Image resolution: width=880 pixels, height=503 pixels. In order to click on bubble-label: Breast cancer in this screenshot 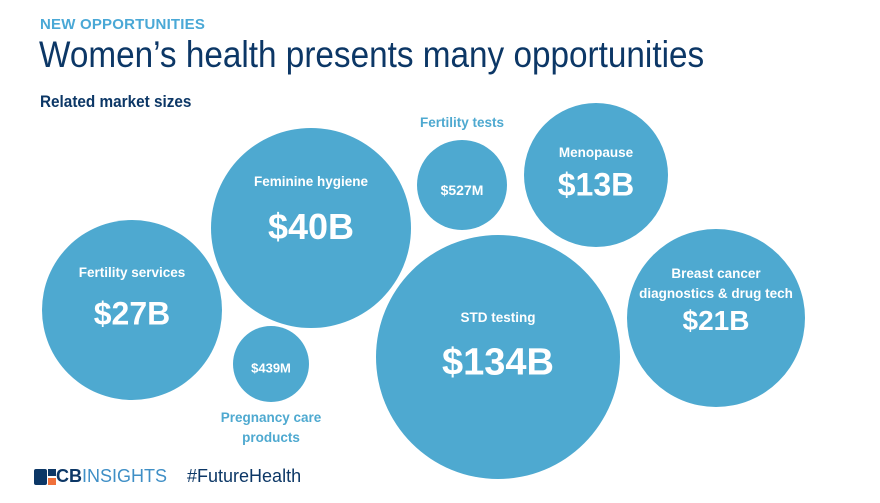, I will do `click(716, 273)`.